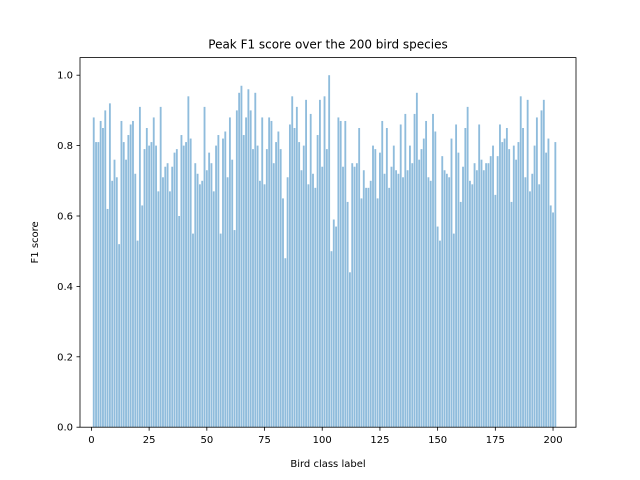 The width and height of the screenshot is (640, 480). Describe the element at coordinates (65, 146) in the screenshot. I see `y-tick-label: 0.8` at that location.